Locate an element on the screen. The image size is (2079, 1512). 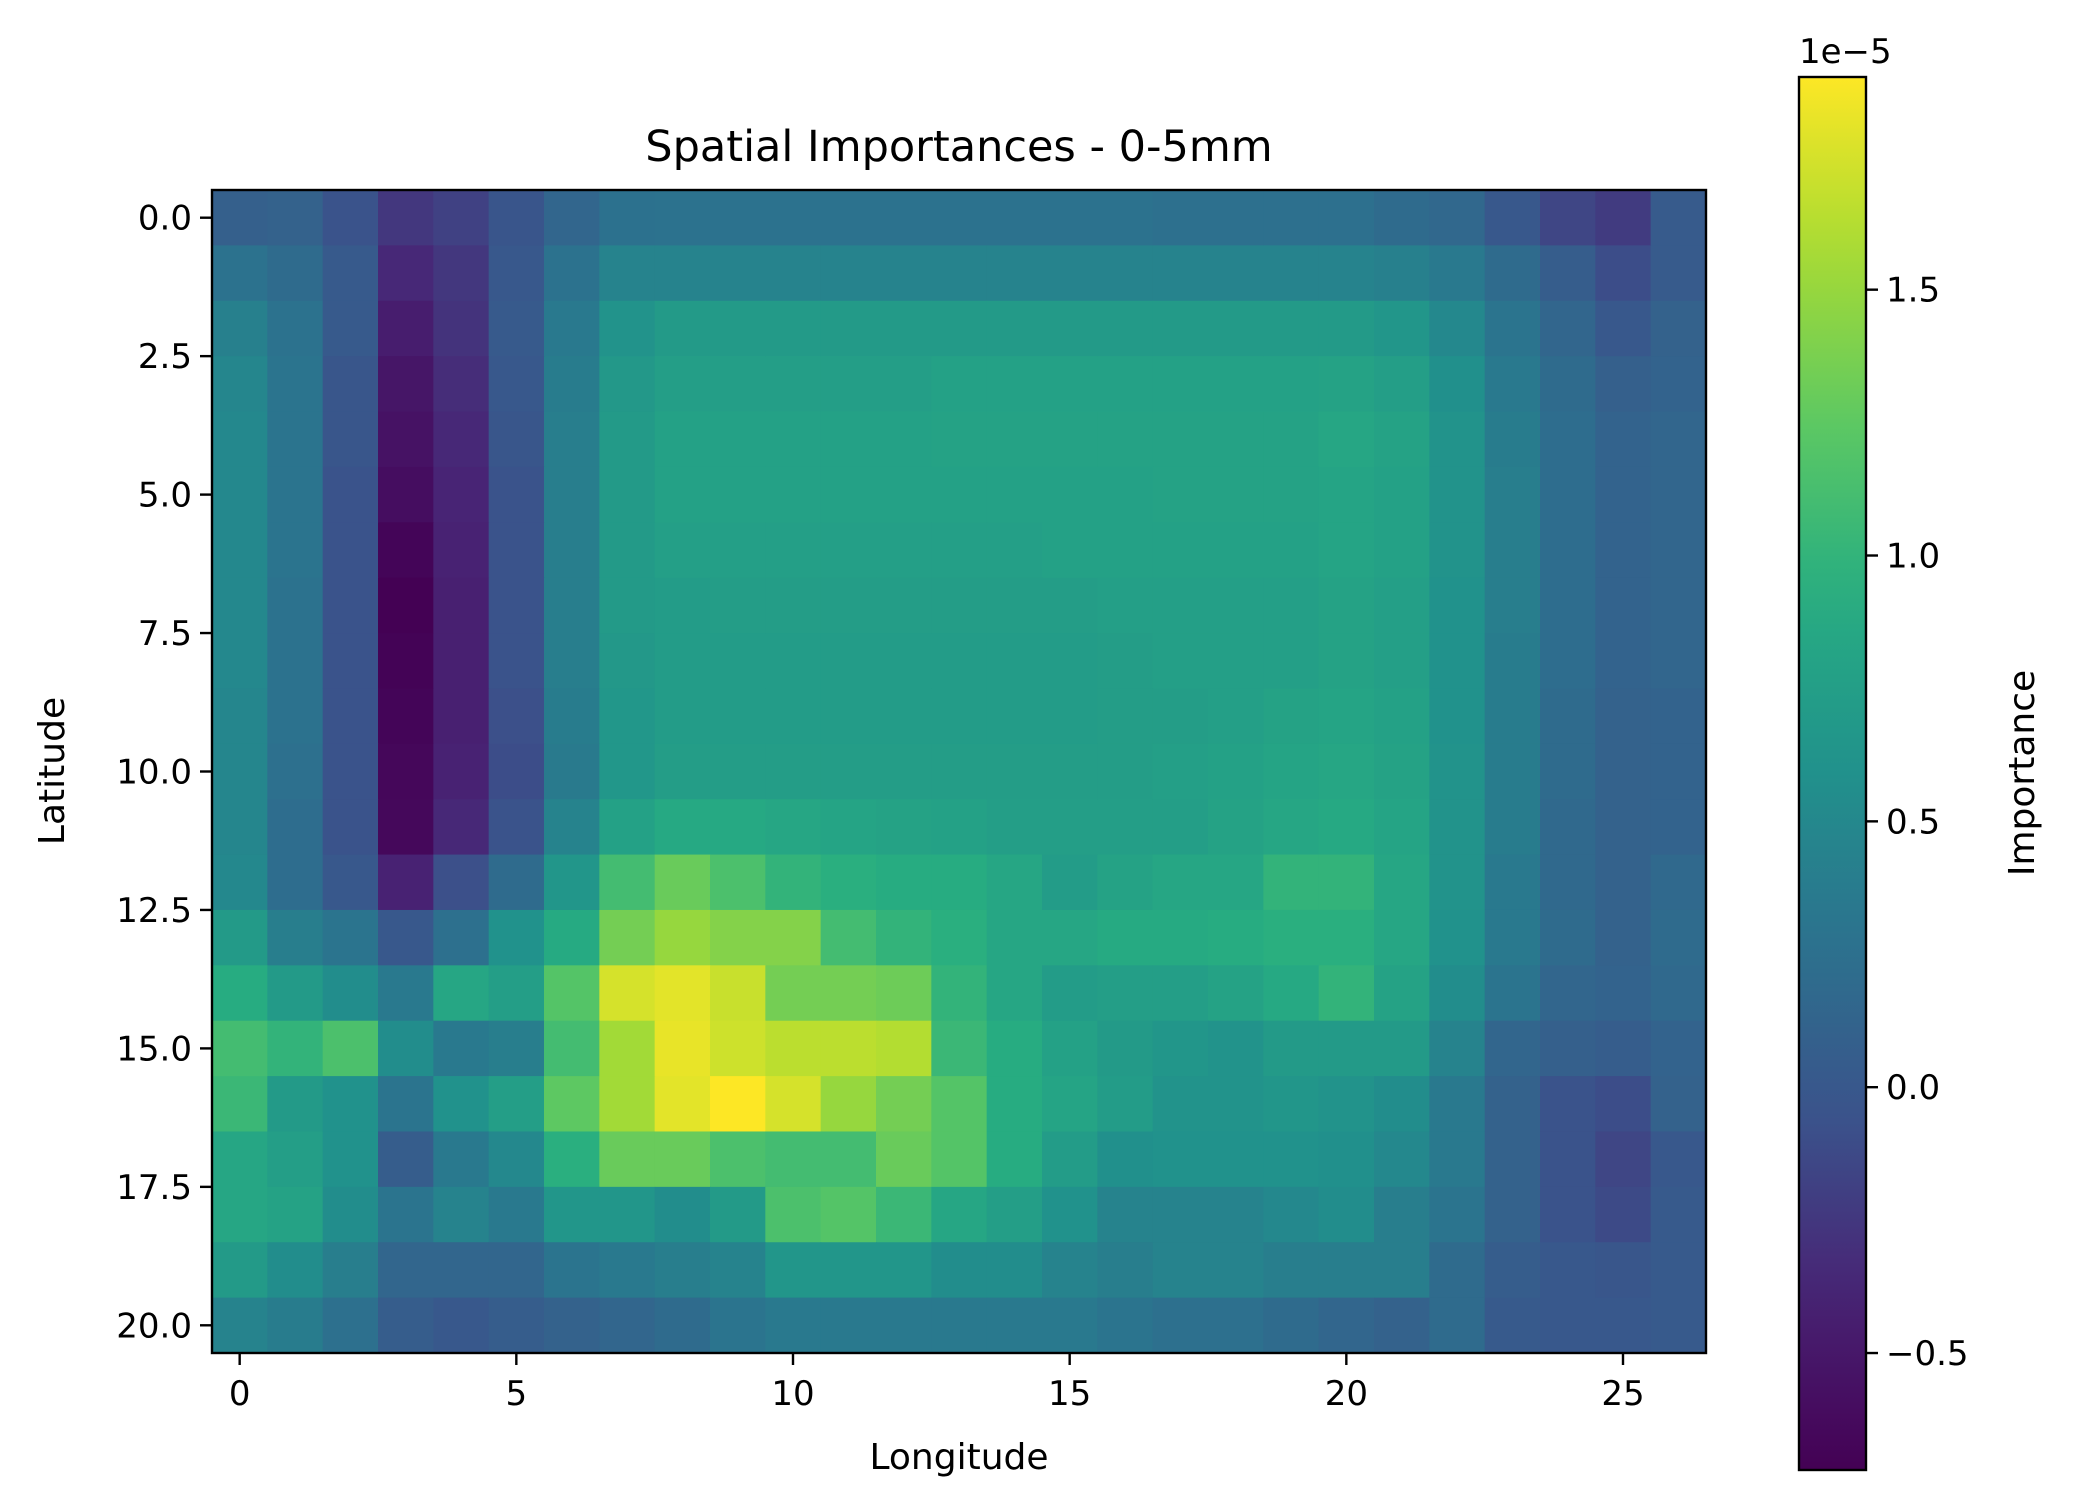
colorbar-tick-label: 1.5 is located at coordinates (1913, 291).